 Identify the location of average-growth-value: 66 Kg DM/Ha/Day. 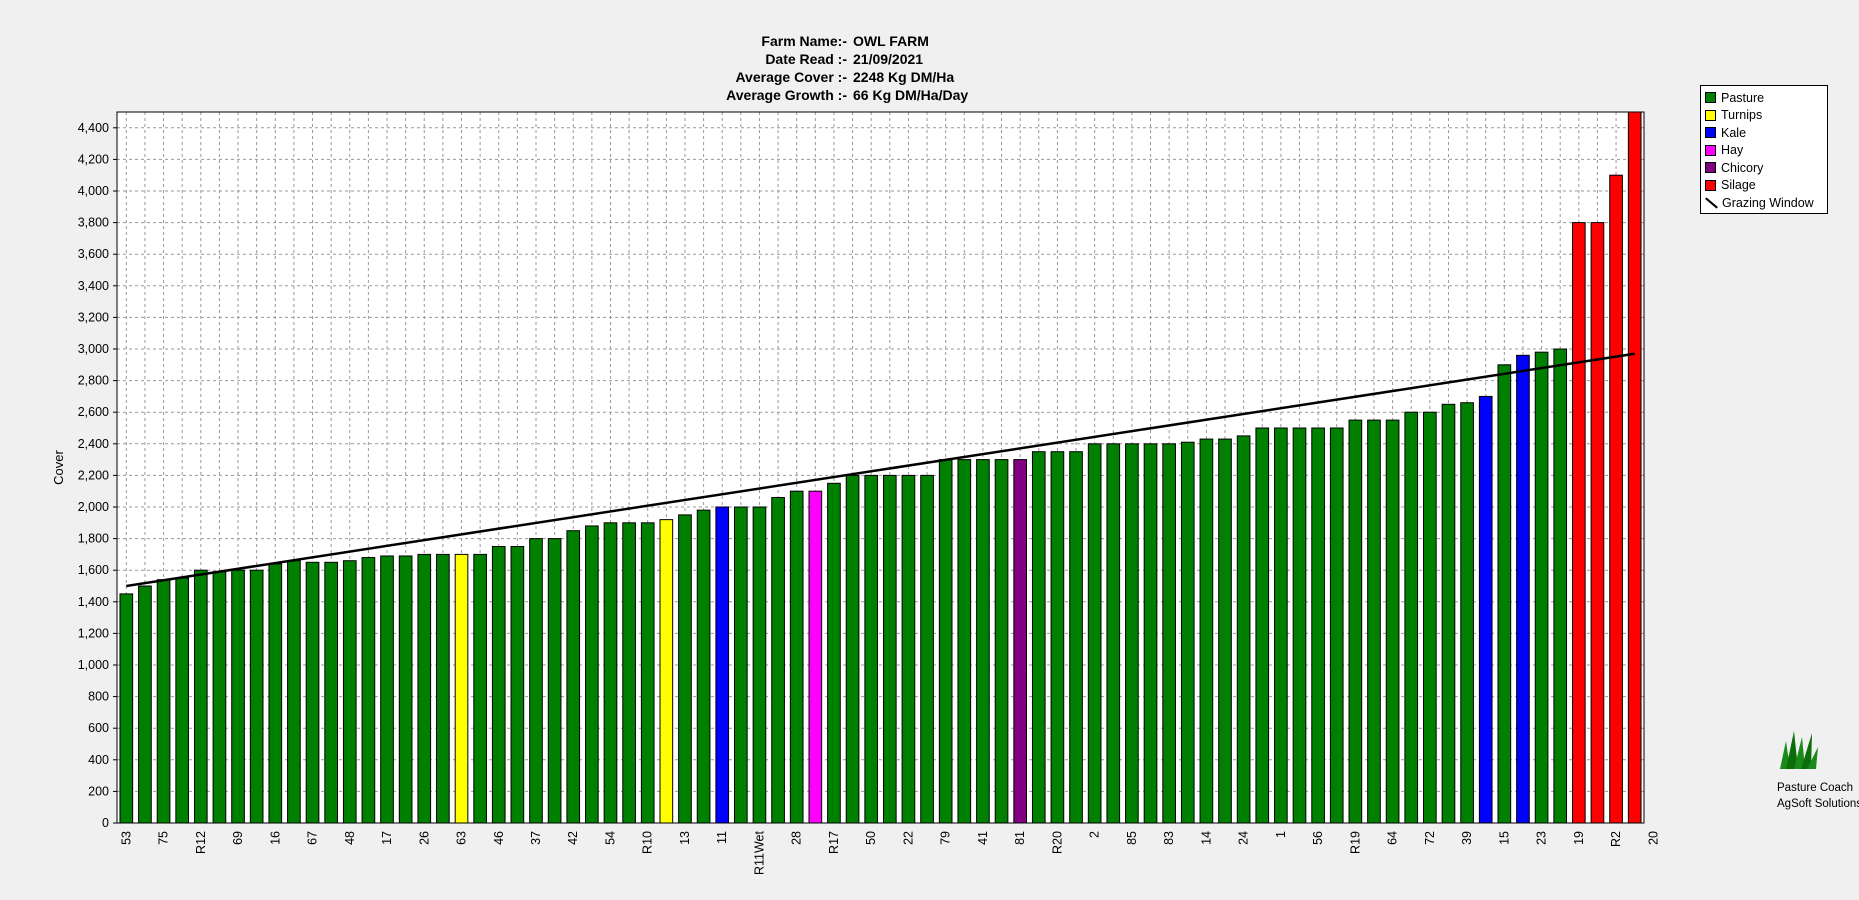
(911, 95).